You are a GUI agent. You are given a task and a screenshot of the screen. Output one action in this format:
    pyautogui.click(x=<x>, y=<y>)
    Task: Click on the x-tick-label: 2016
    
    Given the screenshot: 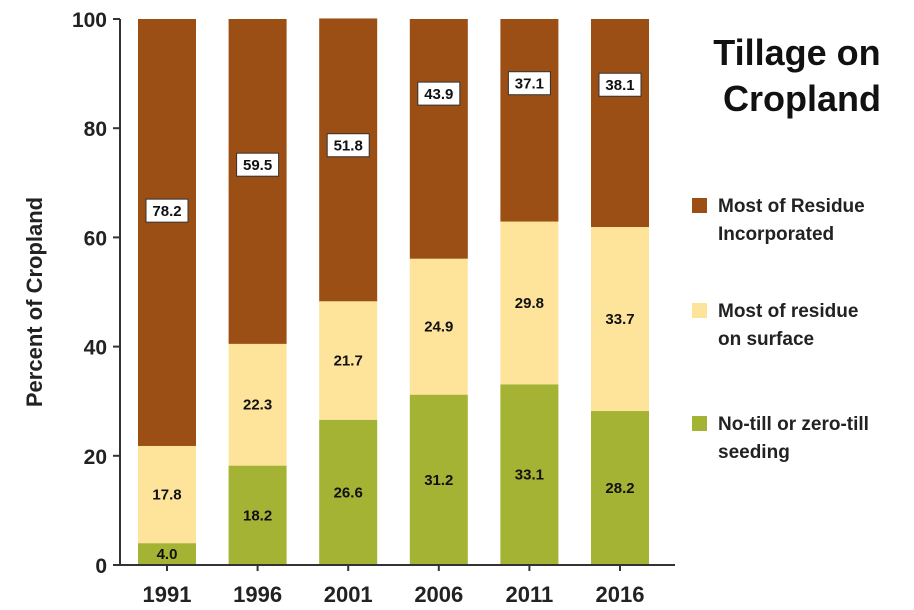 What is the action you would take?
    pyautogui.click(x=620, y=594)
    